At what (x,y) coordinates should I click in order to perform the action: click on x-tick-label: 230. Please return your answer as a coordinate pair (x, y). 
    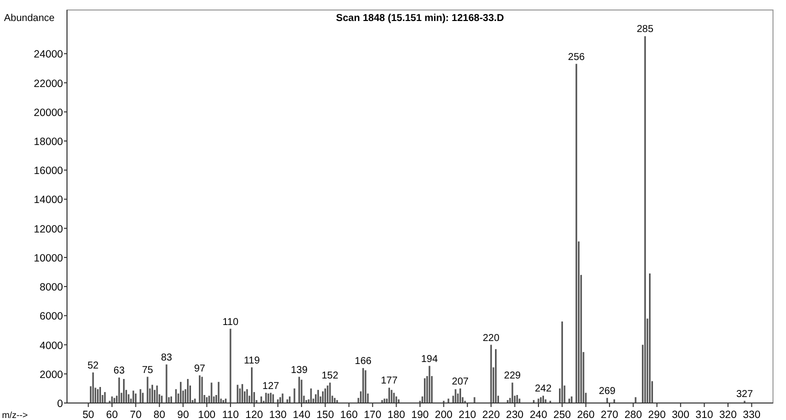
    Looking at the image, I should click on (515, 414).